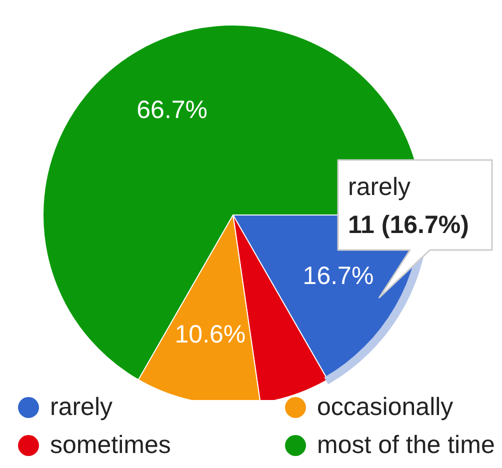 The image size is (502, 468). Describe the element at coordinates (379, 187) in the screenshot. I see `text: rarely` at that location.